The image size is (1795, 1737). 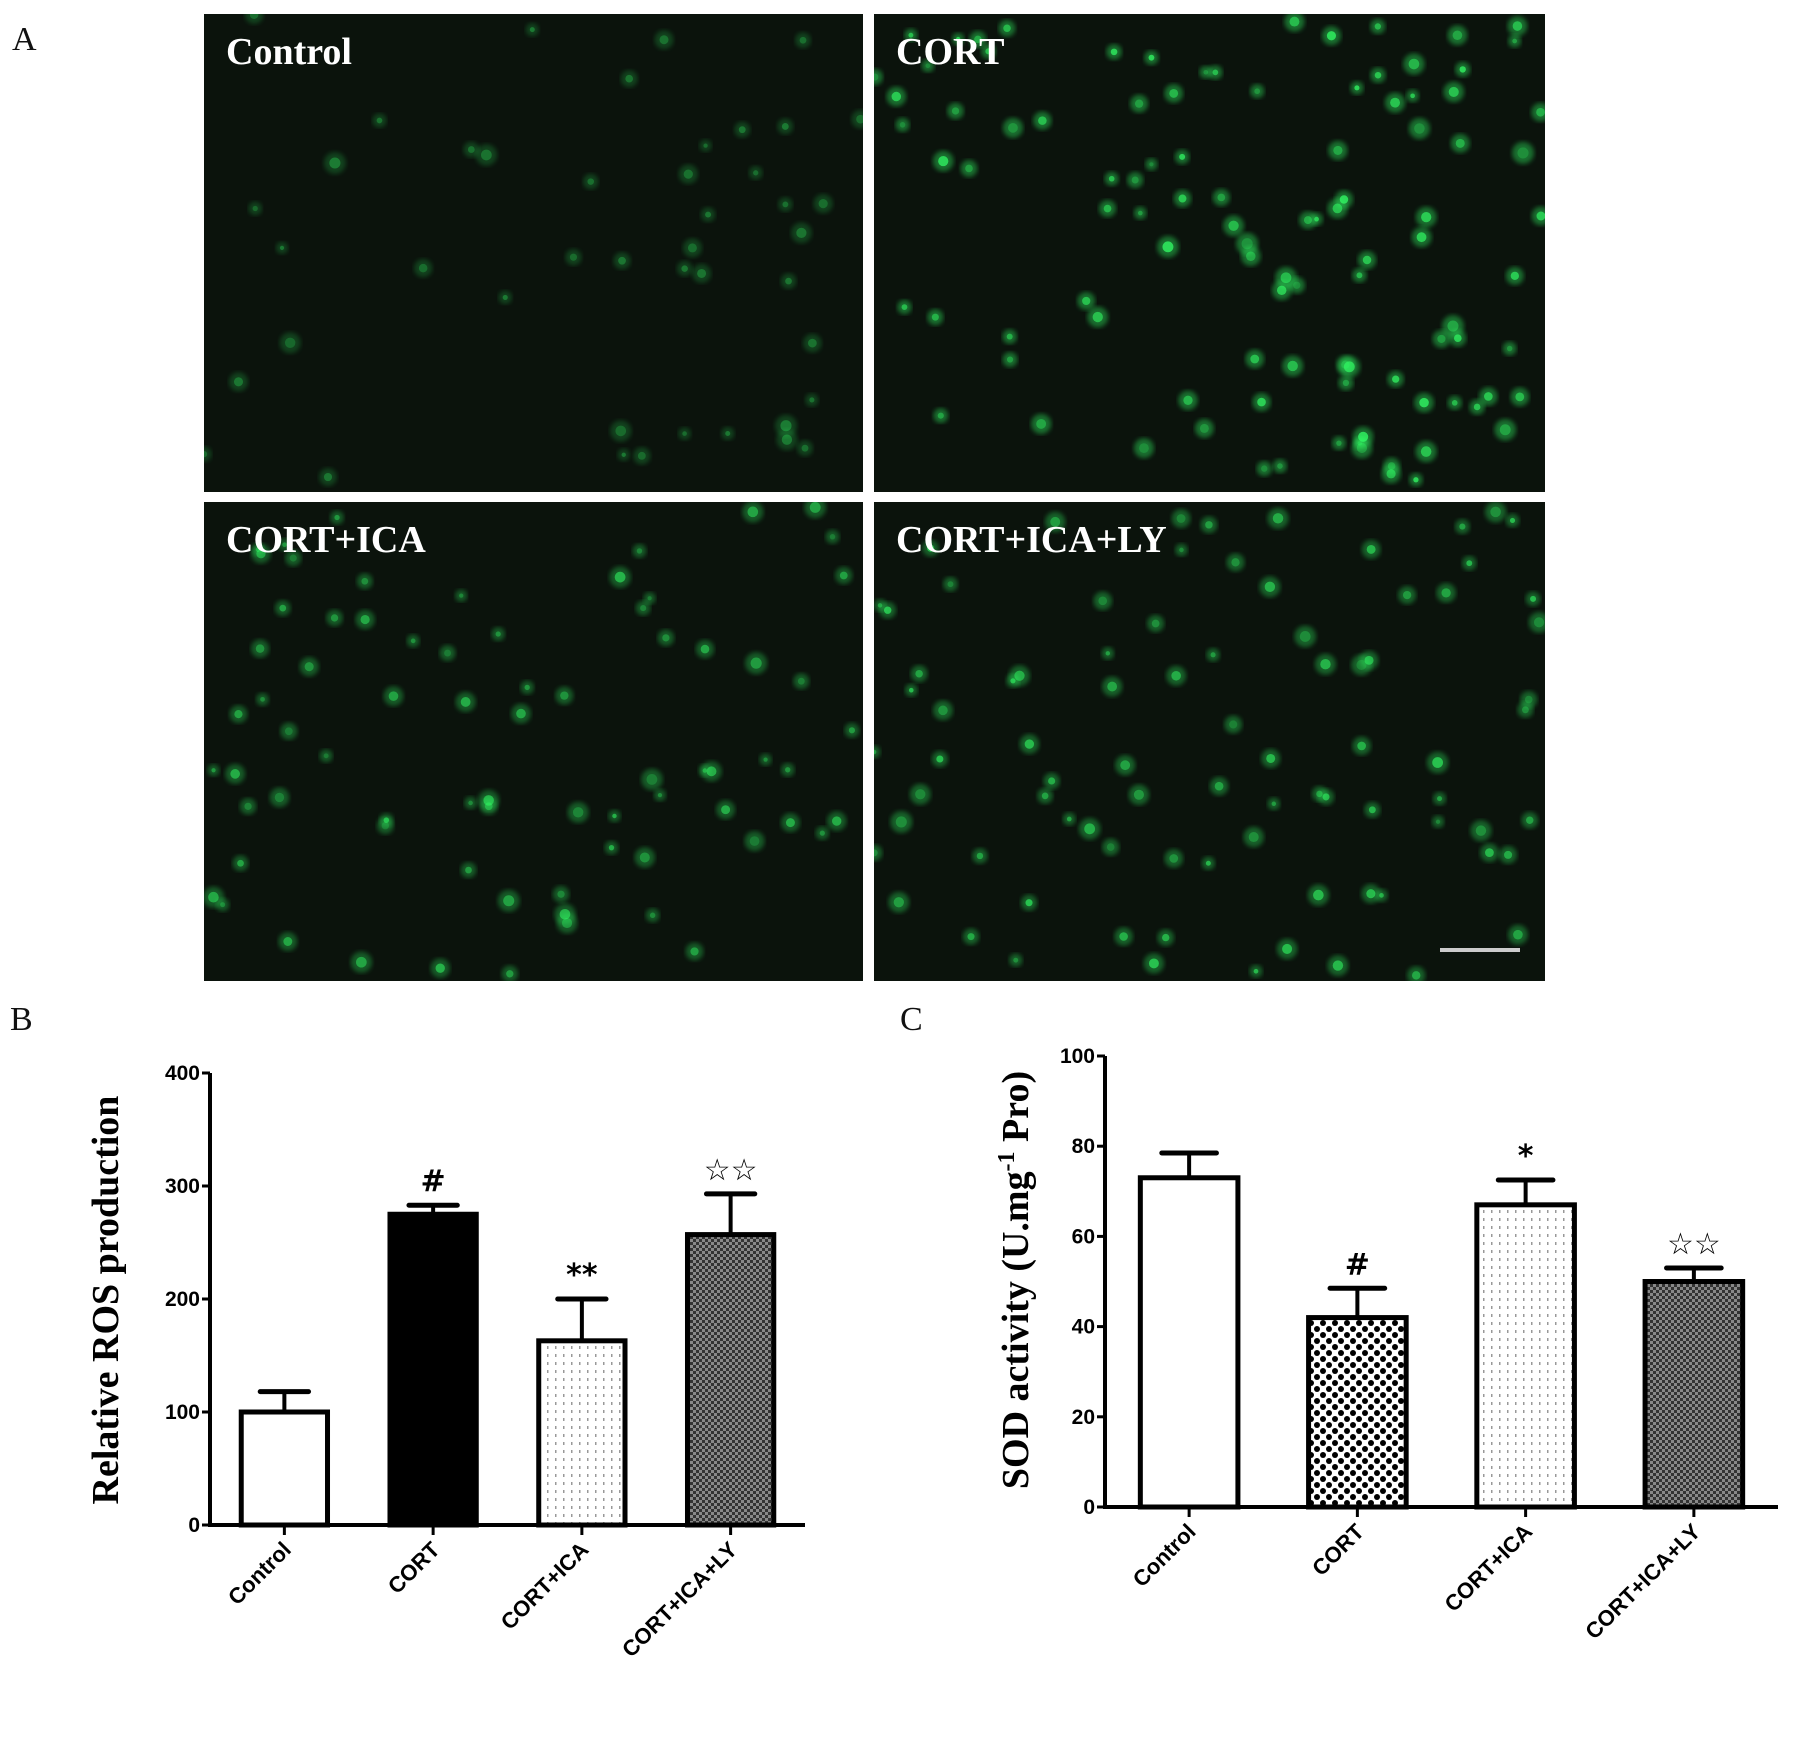 What do you see at coordinates (533, 741) in the screenshot?
I see `micrograph-3: CORT+ICA` at bounding box center [533, 741].